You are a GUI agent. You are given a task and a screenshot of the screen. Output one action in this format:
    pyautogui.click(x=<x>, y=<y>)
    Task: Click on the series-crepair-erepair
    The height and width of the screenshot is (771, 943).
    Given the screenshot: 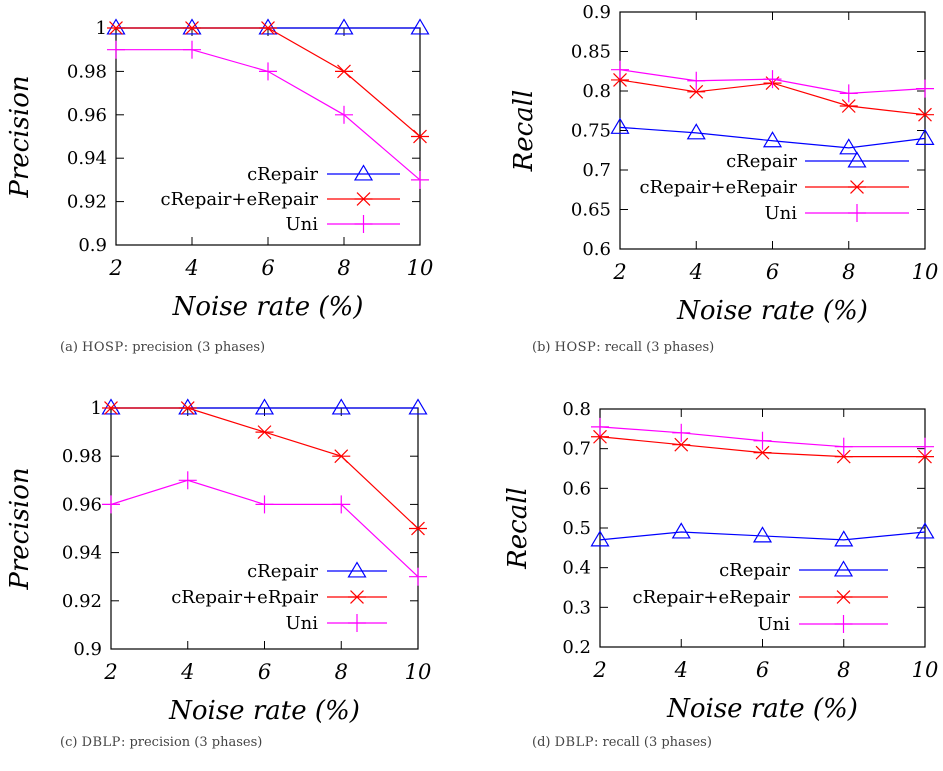 What is the action you would take?
    pyautogui.click(x=762, y=446)
    